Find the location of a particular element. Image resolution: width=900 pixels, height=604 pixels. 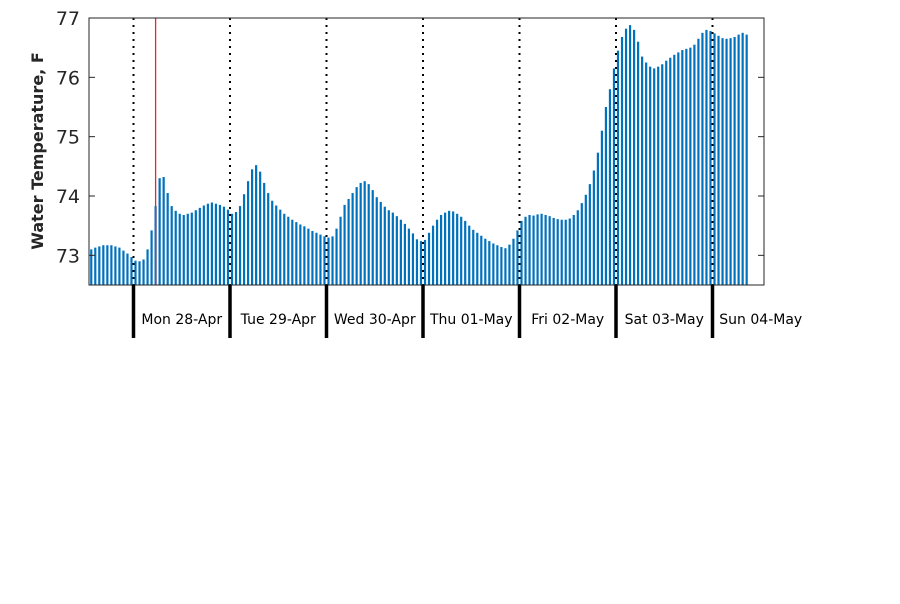

y-tick-label: 75 is located at coordinates (68, 138).